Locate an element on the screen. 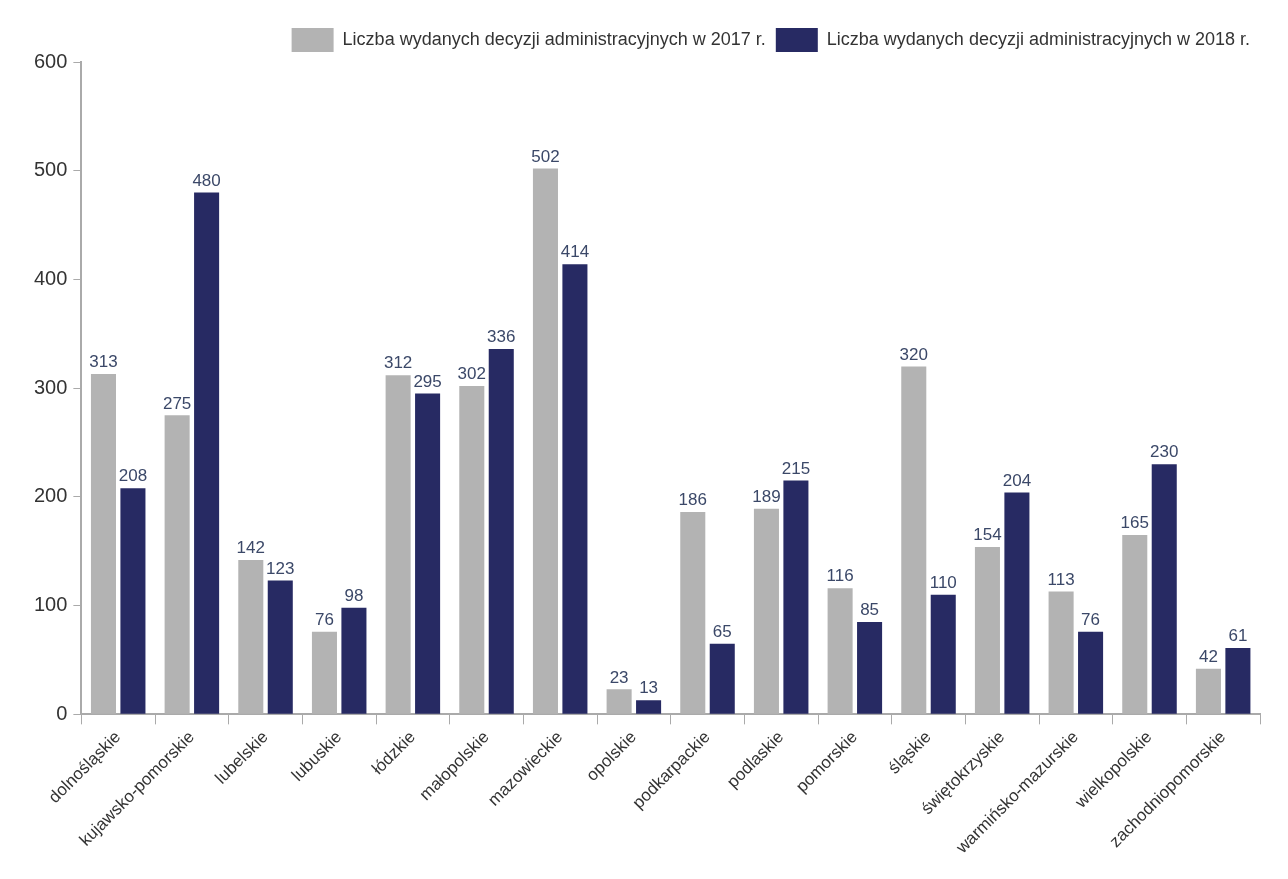 The width and height of the screenshot is (1288, 879). legend-label: Liczba wydanych decyzji administracyjnych w 2017 r. is located at coordinates (554, 38).